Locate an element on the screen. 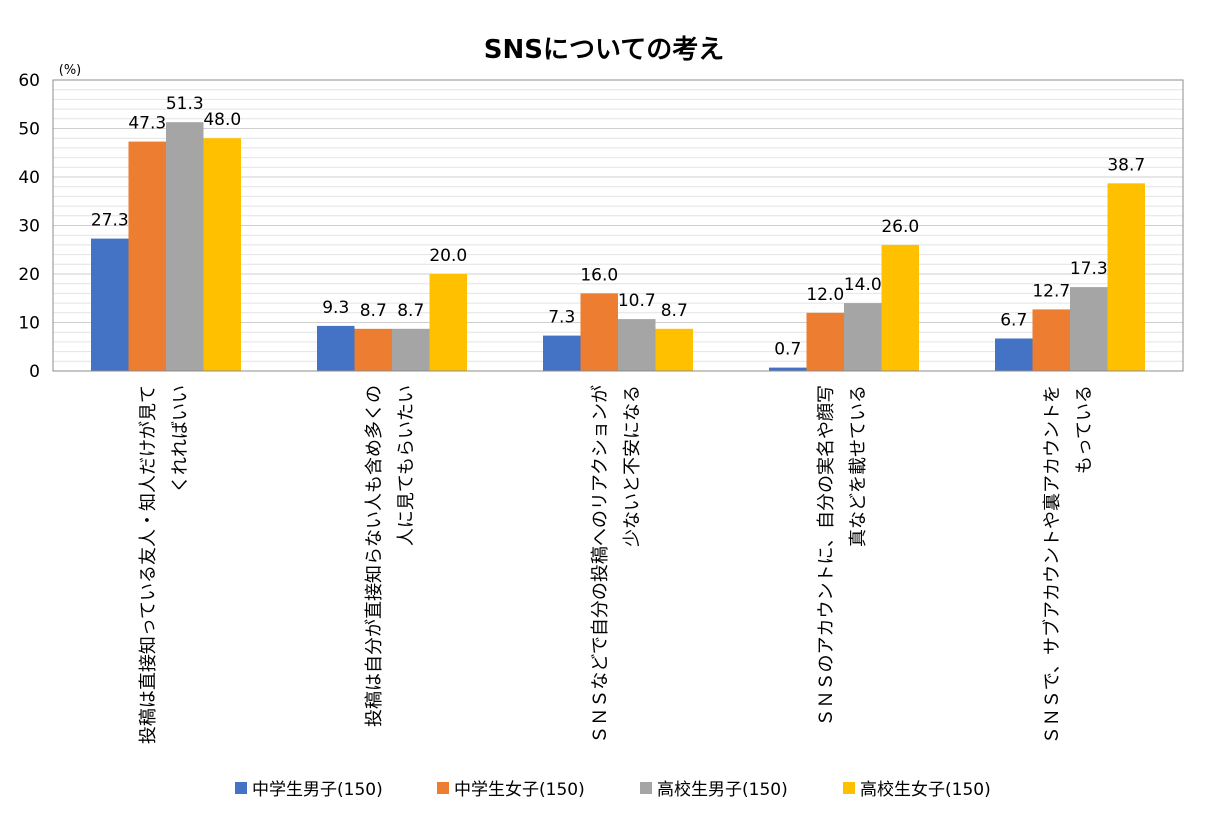  category-label-line: 人に見てもらいたい is located at coordinates (406, 465).